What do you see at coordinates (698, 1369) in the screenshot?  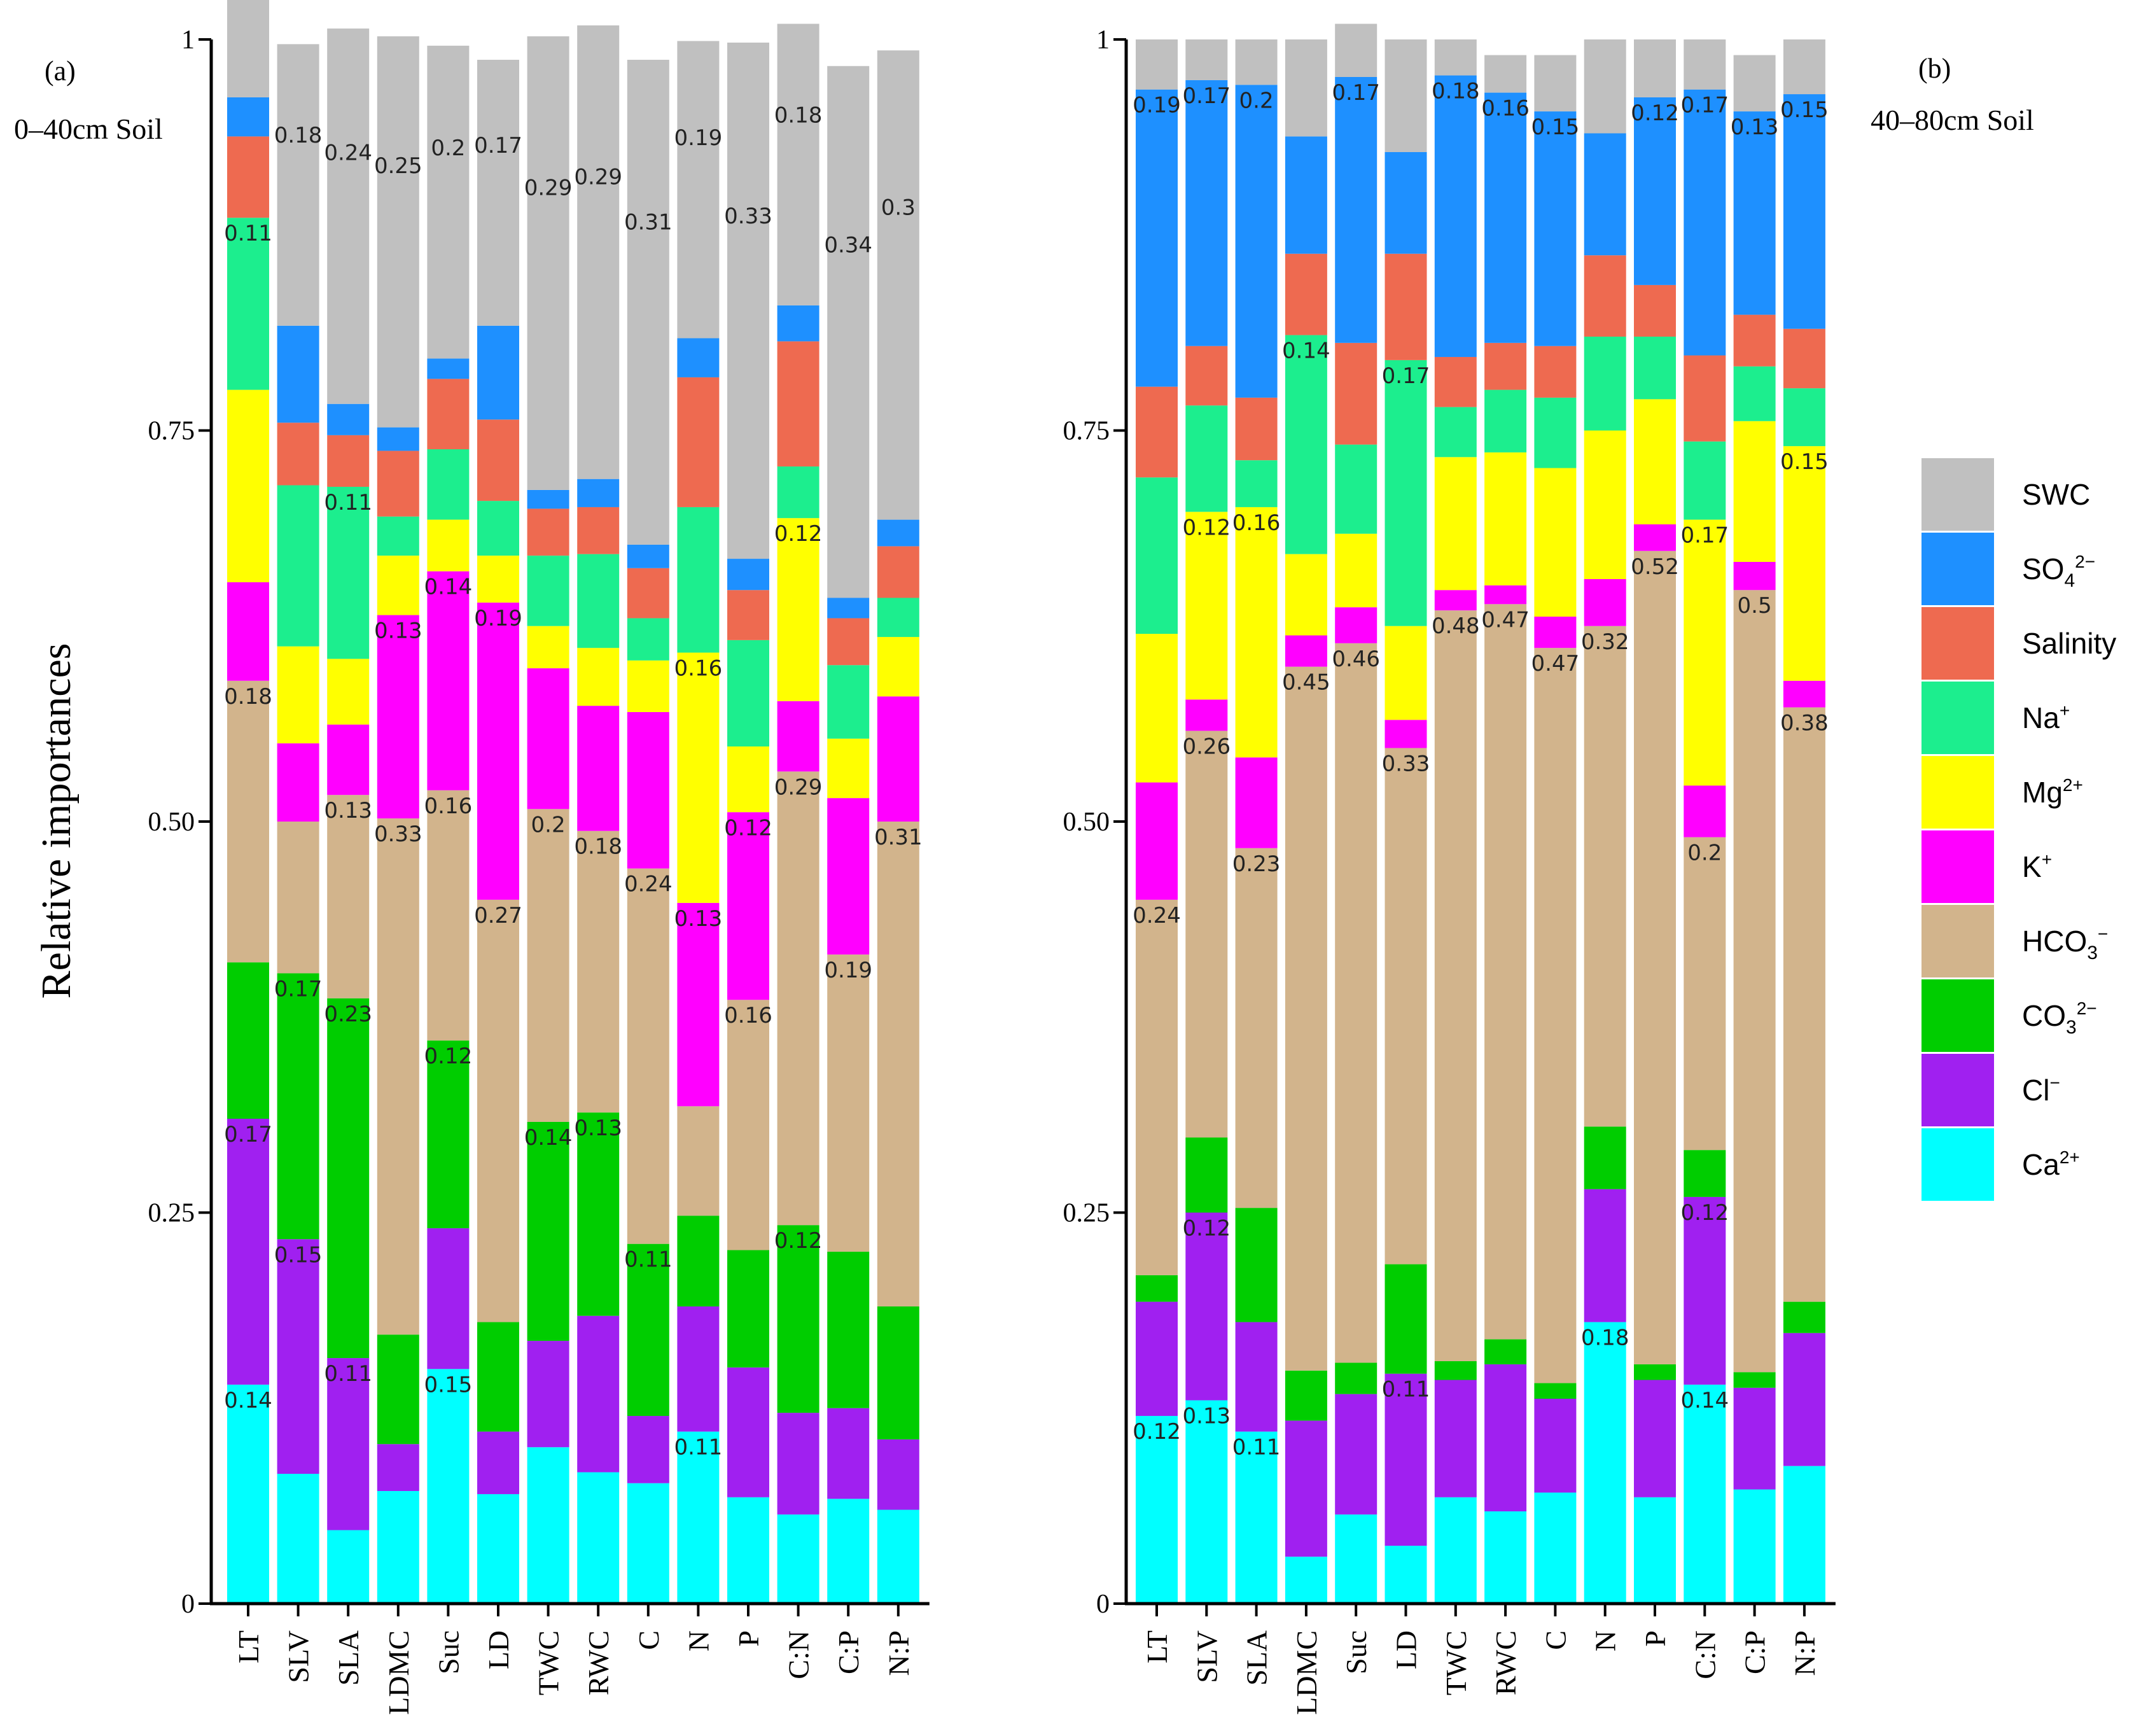 I see `bar-n-cl` at bounding box center [698, 1369].